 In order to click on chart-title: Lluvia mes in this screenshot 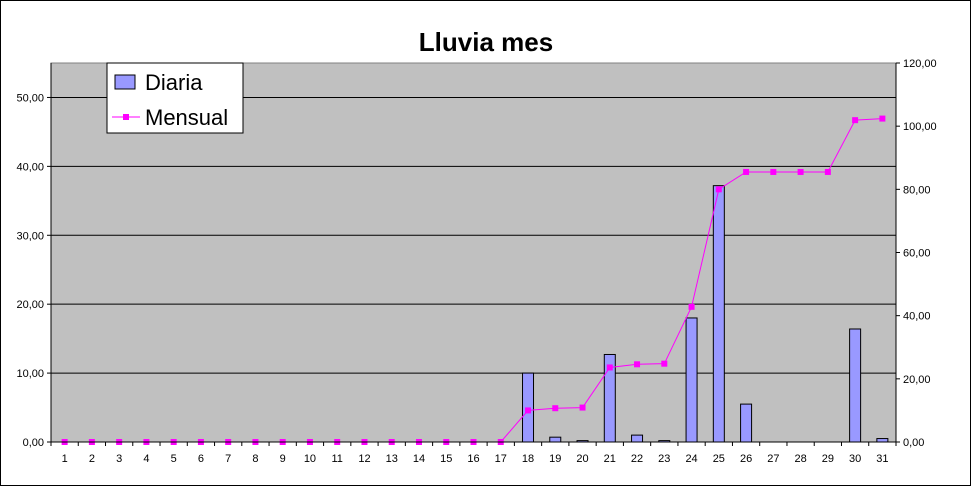, I will do `click(486, 42)`.